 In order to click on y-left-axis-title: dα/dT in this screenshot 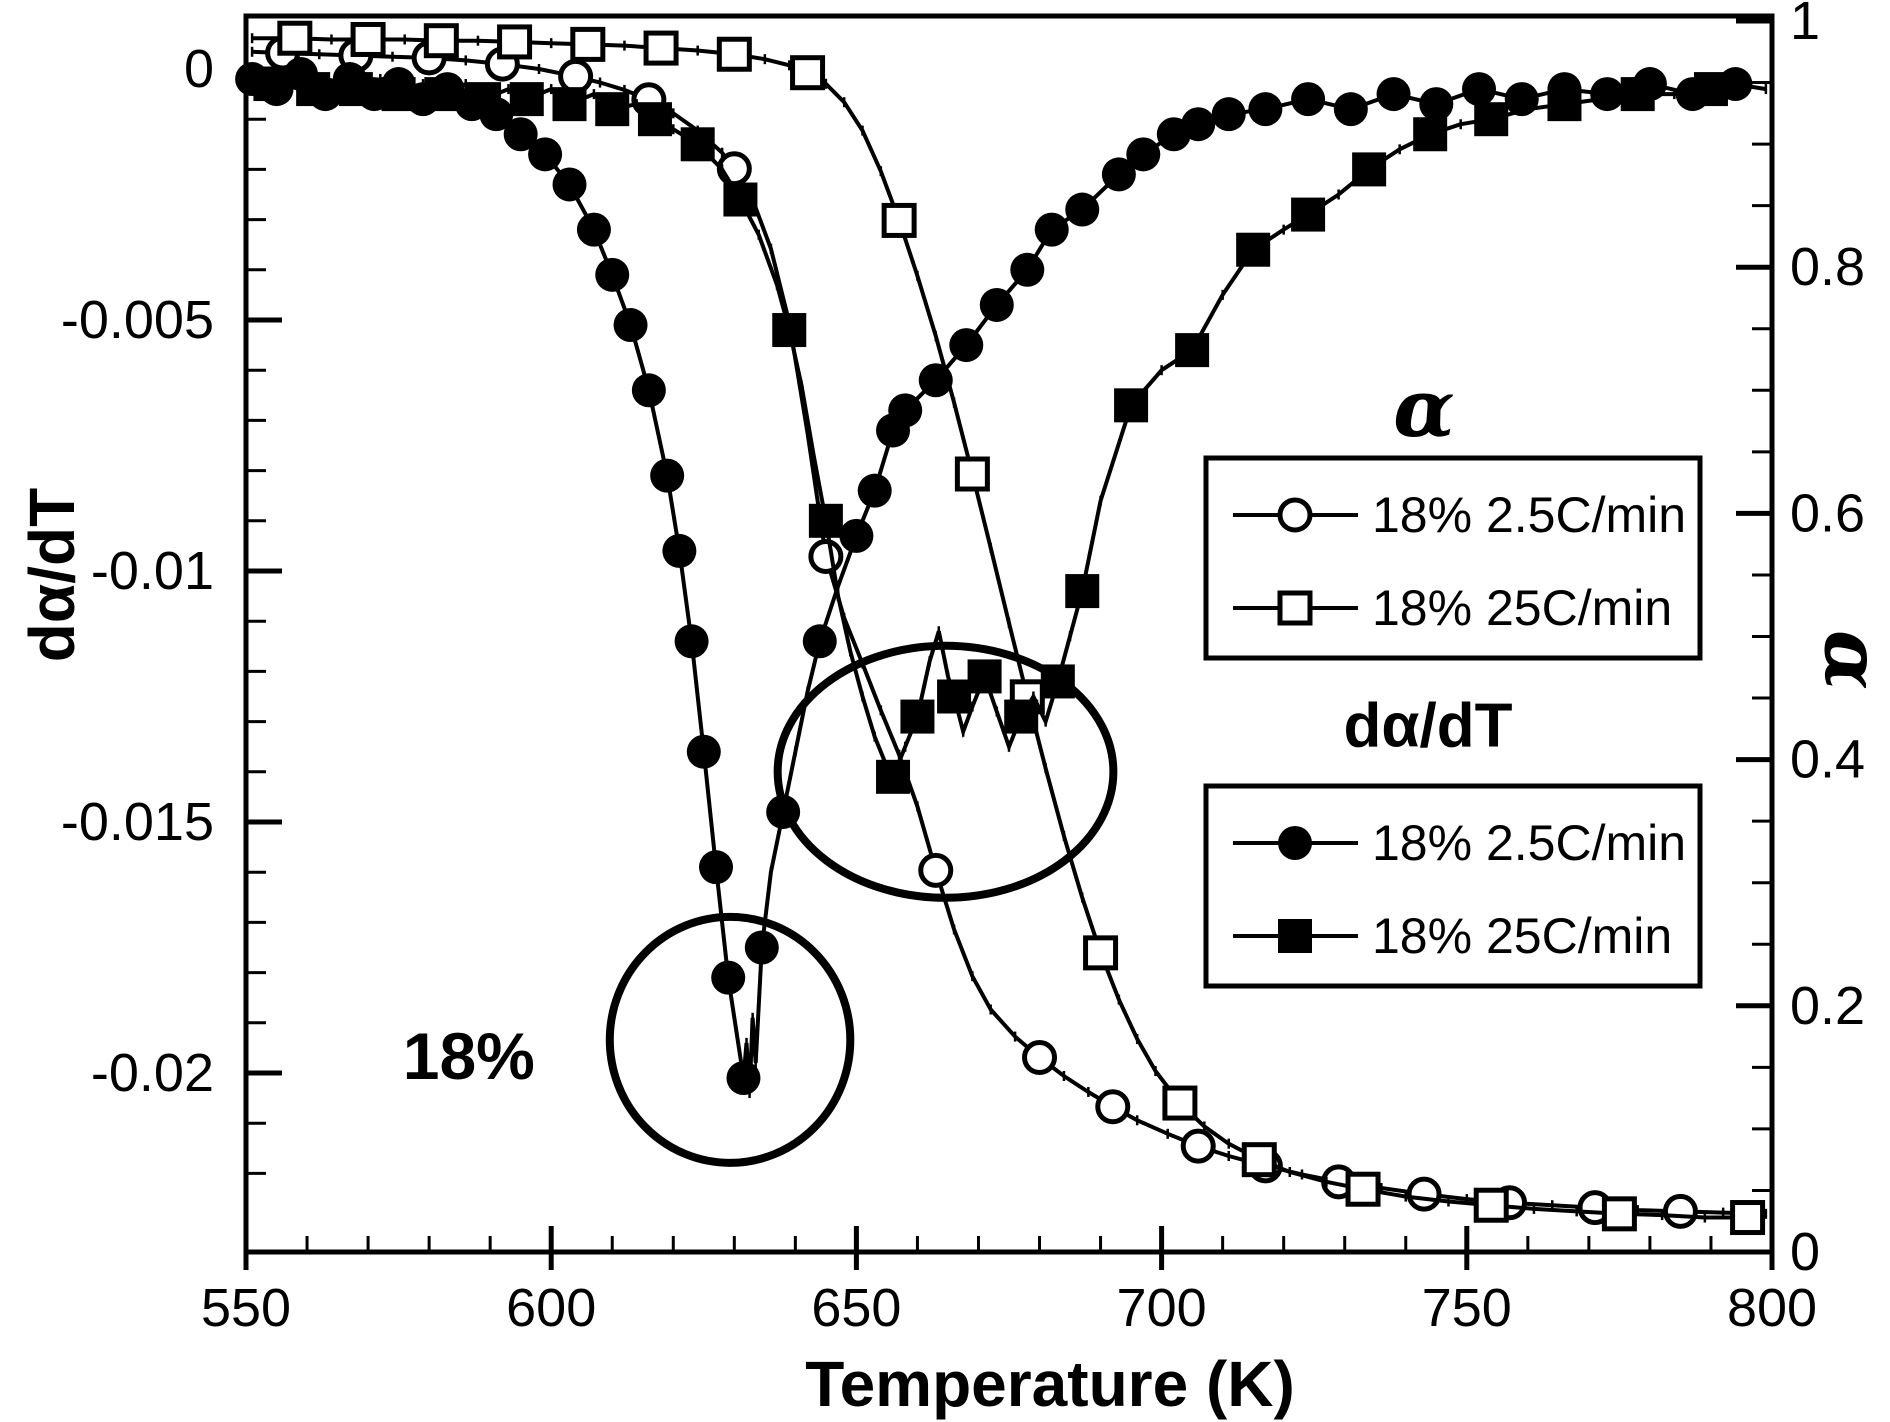, I will do `click(52, 575)`.